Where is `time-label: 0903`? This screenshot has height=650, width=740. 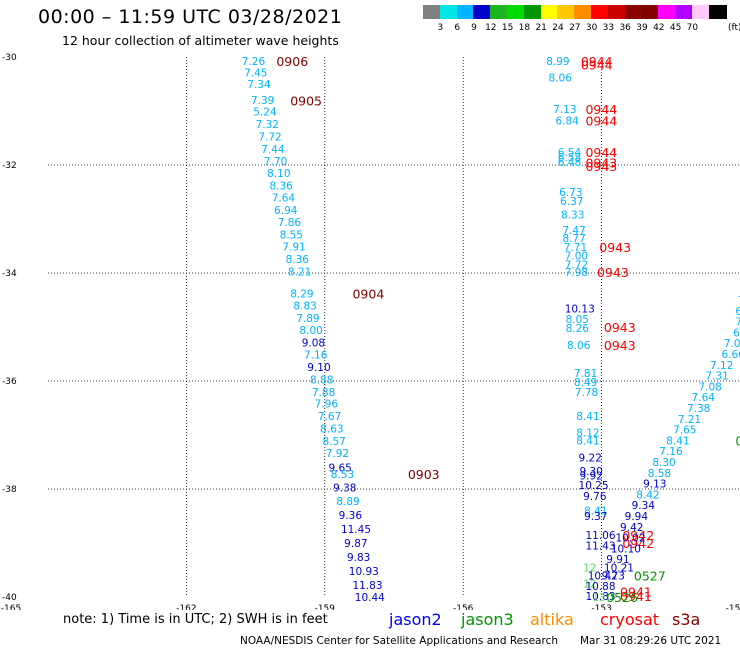 time-label: 0903 is located at coordinates (424, 474).